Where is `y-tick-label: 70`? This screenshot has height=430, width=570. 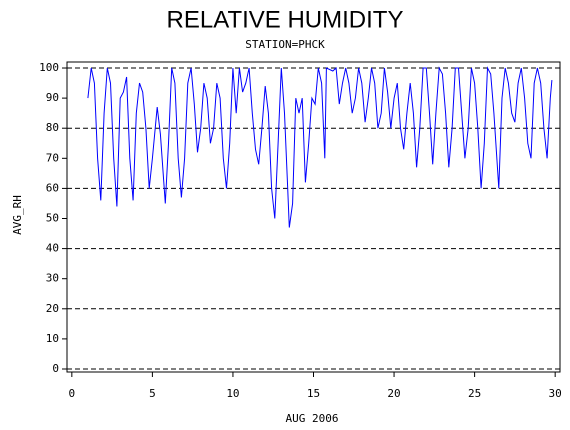
y-tick-label: 70 is located at coordinates (52, 157).